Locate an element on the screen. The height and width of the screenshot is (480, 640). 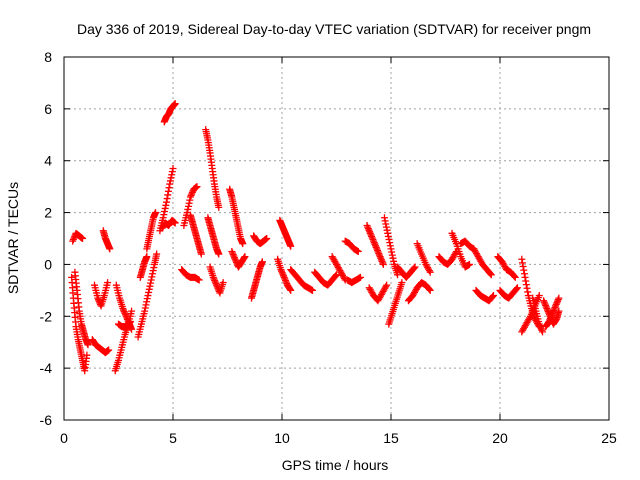
x-axis-label: GPS time / hours is located at coordinates (335, 465).